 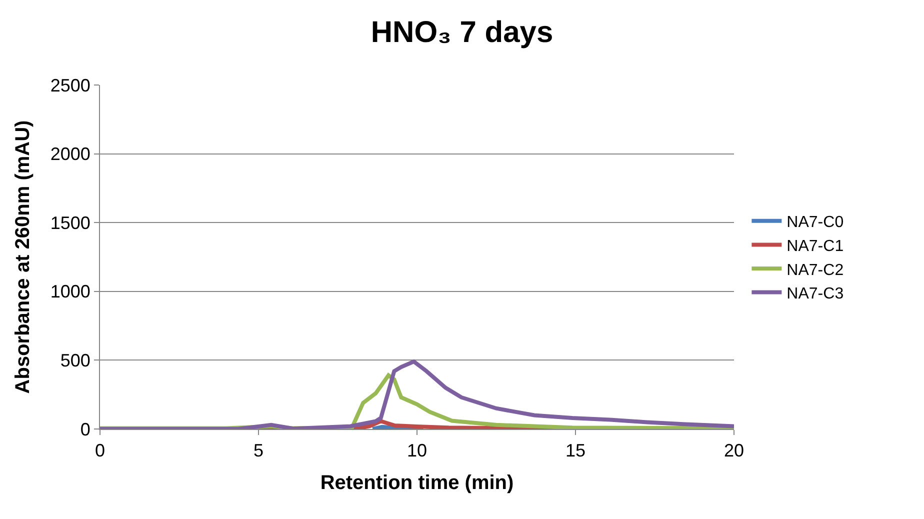 I want to click on legend-label: NA7-C2, so click(x=815, y=270).